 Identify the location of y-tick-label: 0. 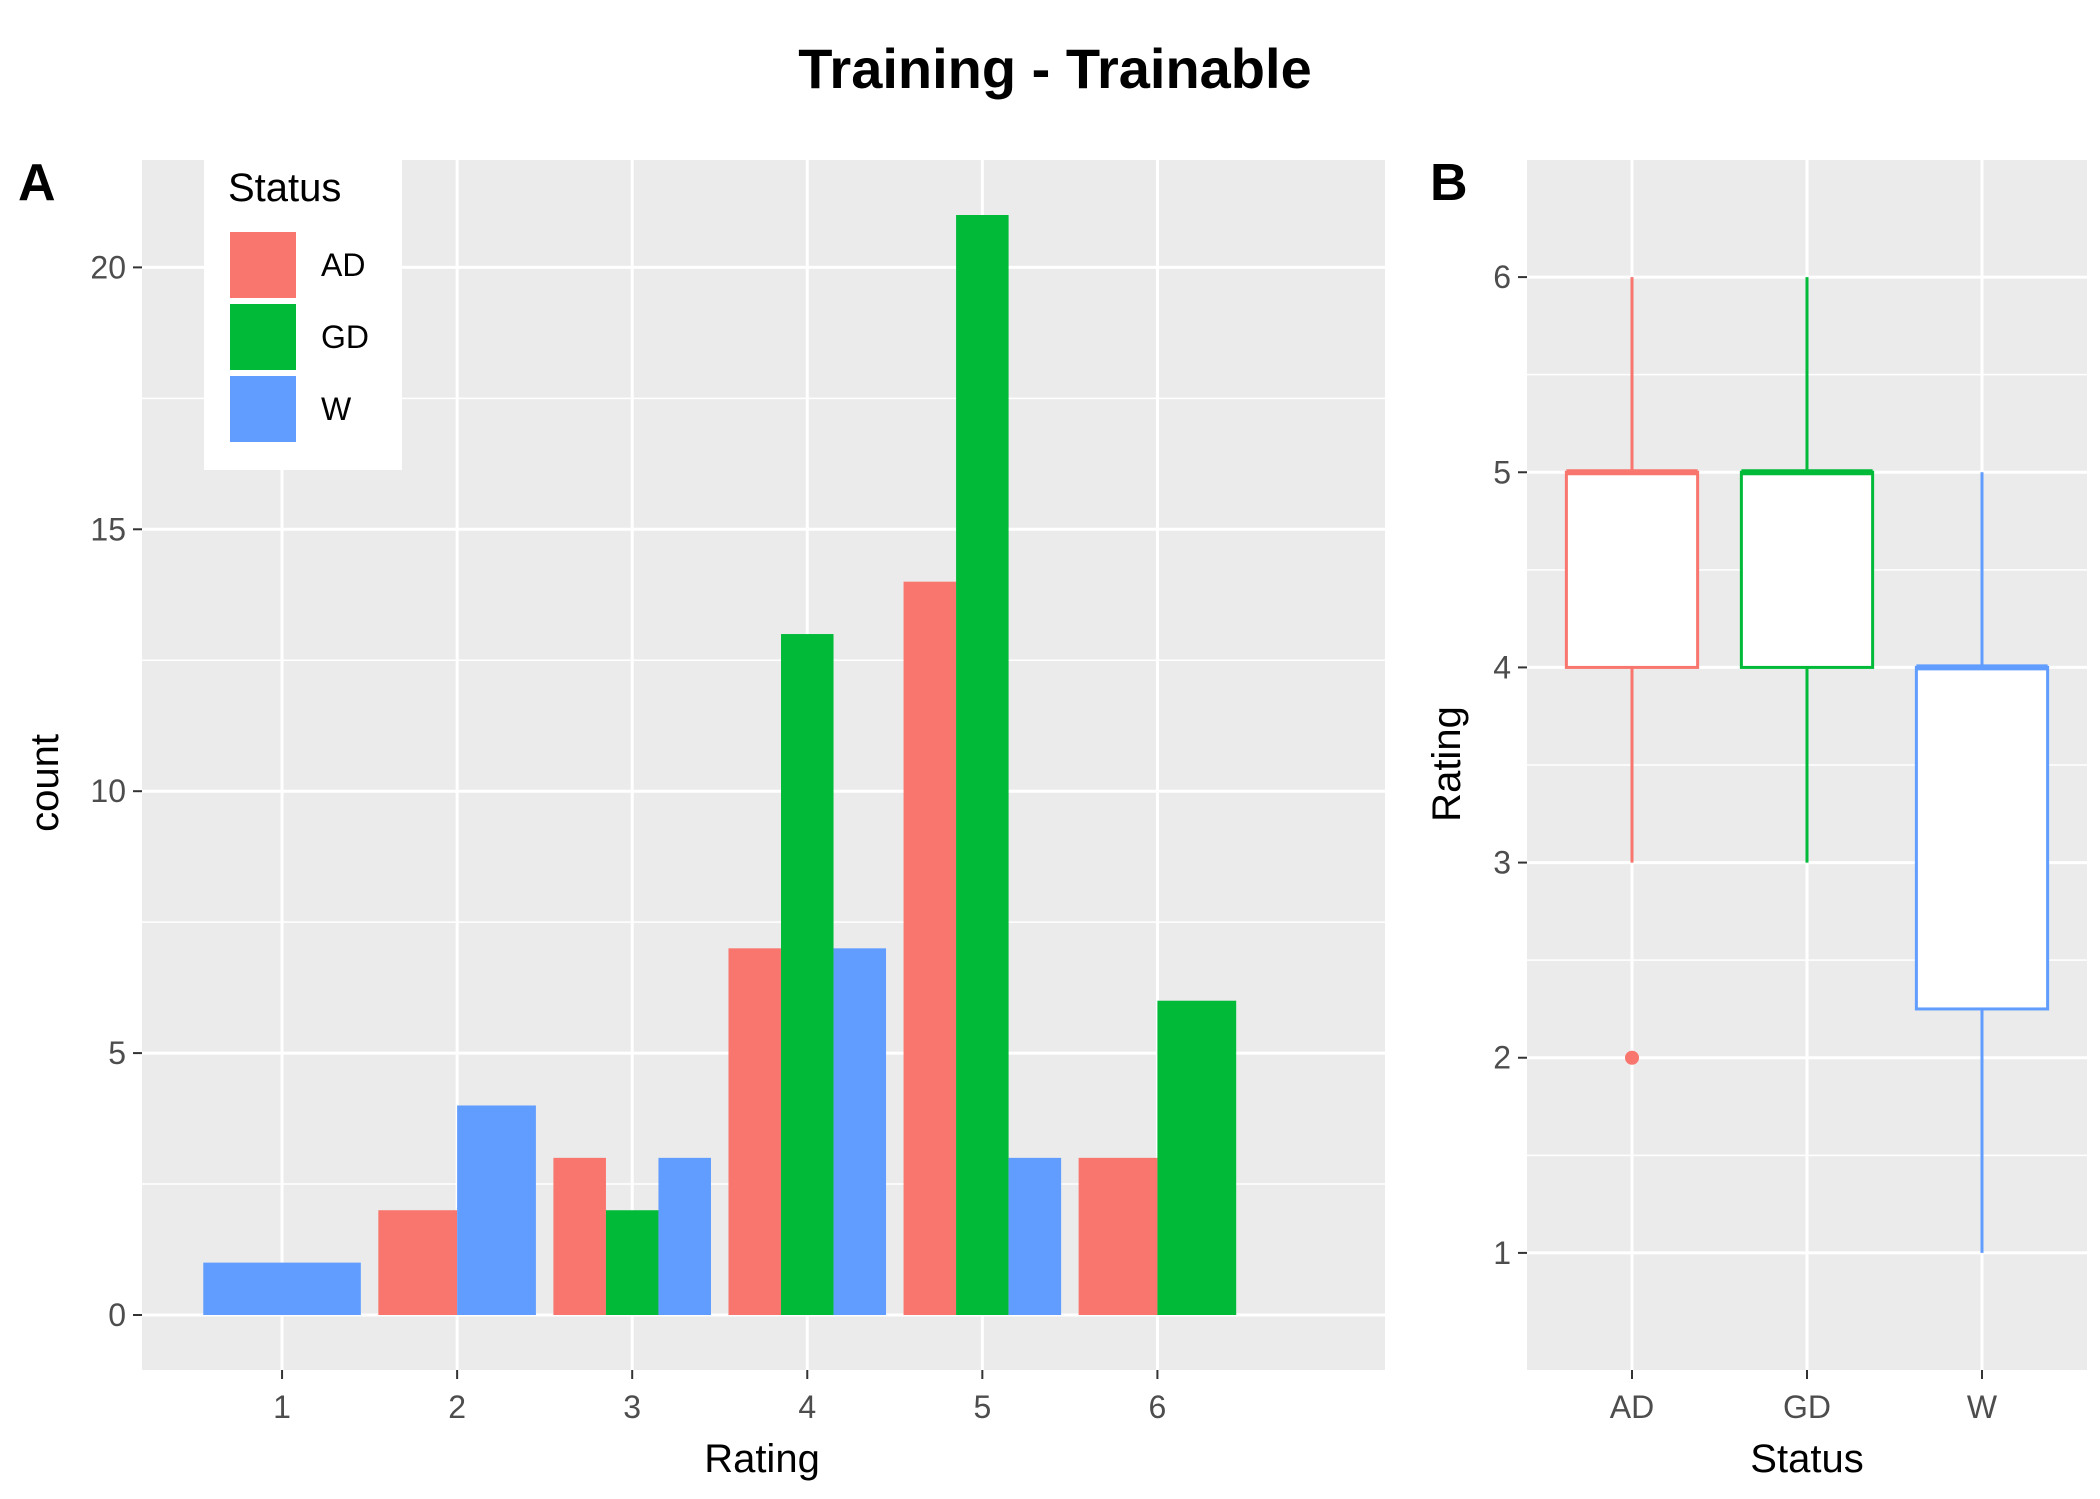
(117, 1315).